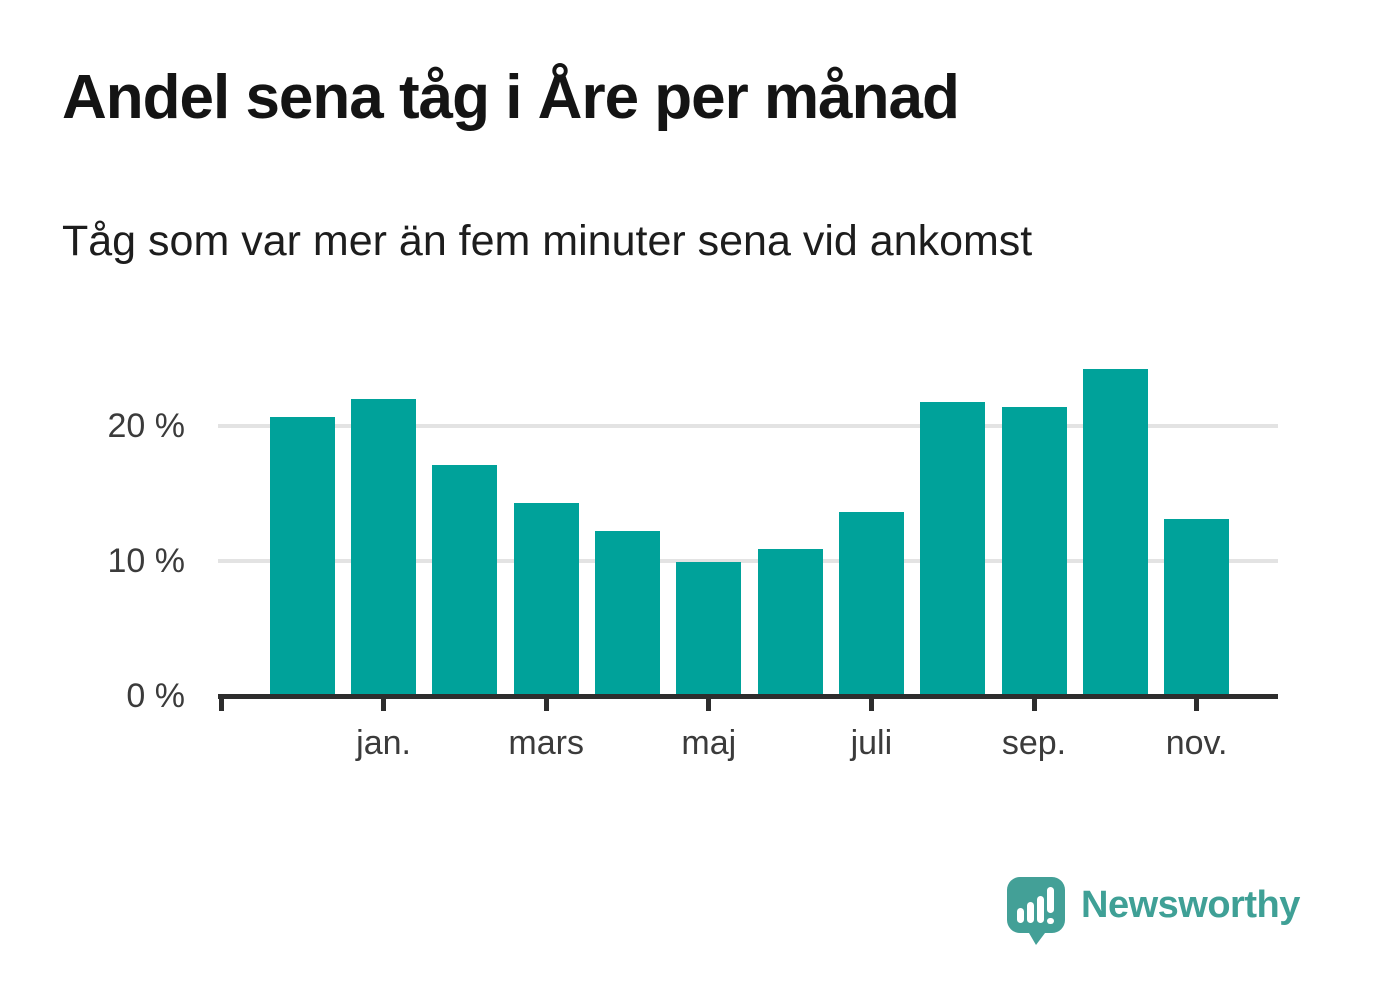  What do you see at coordinates (748, 426) in the screenshot?
I see `gridline-20-percent` at bounding box center [748, 426].